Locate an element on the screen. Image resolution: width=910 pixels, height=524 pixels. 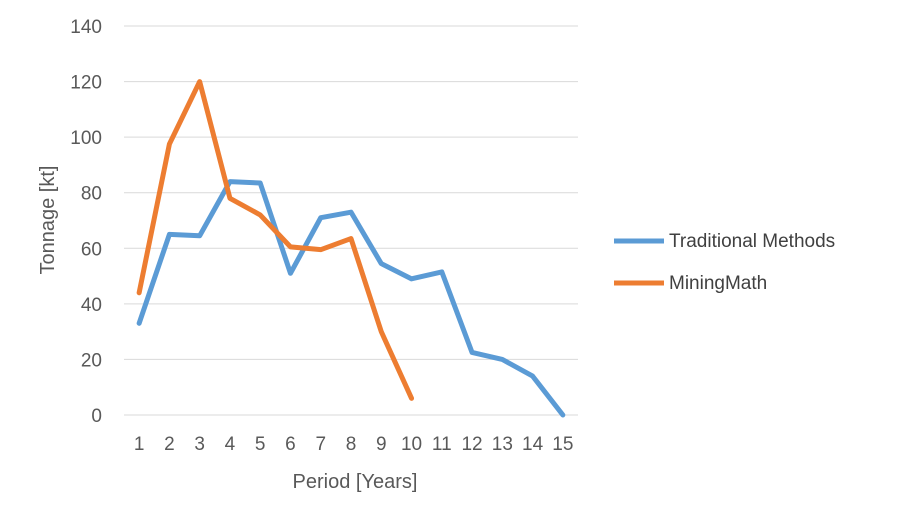
x-tick-label: 10 is located at coordinates (411, 444).